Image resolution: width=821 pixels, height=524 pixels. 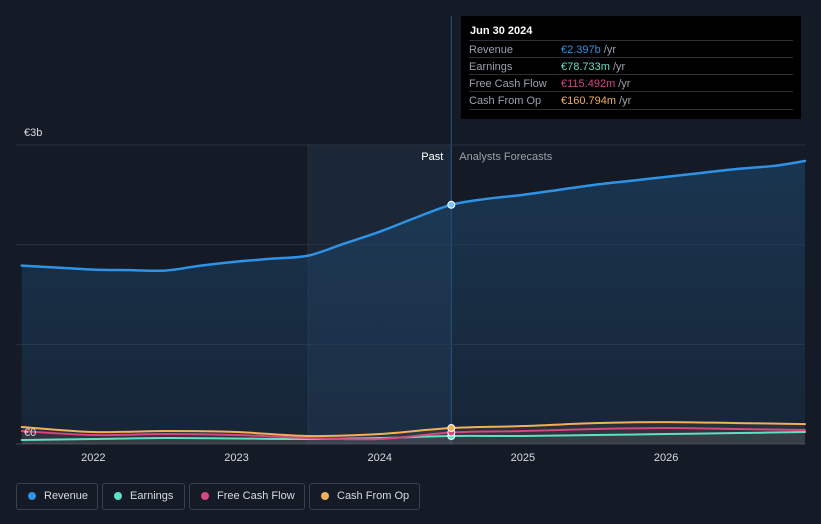 I want to click on tooltip-unit-free-cash-flow: /yr, so click(x=624, y=84).